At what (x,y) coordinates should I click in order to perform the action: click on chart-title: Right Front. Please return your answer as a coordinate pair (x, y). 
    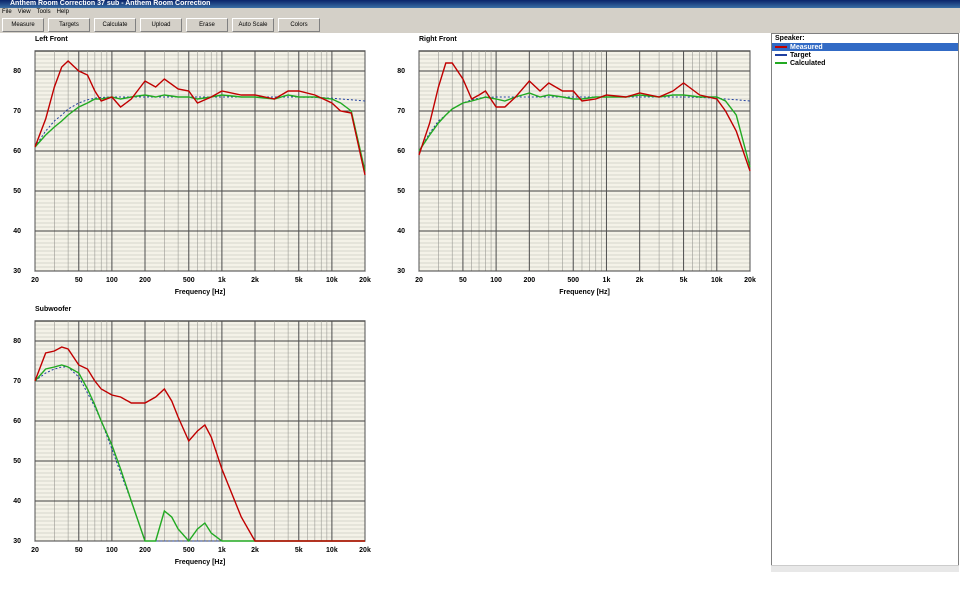
    Looking at the image, I should click on (438, 39).